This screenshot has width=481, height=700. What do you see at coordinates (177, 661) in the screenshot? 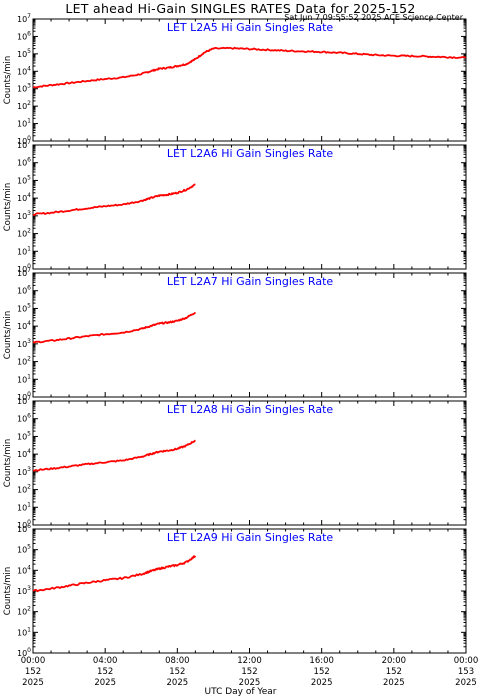
I see `x-tick-label: 08:00` at bounding box center [177, 661].